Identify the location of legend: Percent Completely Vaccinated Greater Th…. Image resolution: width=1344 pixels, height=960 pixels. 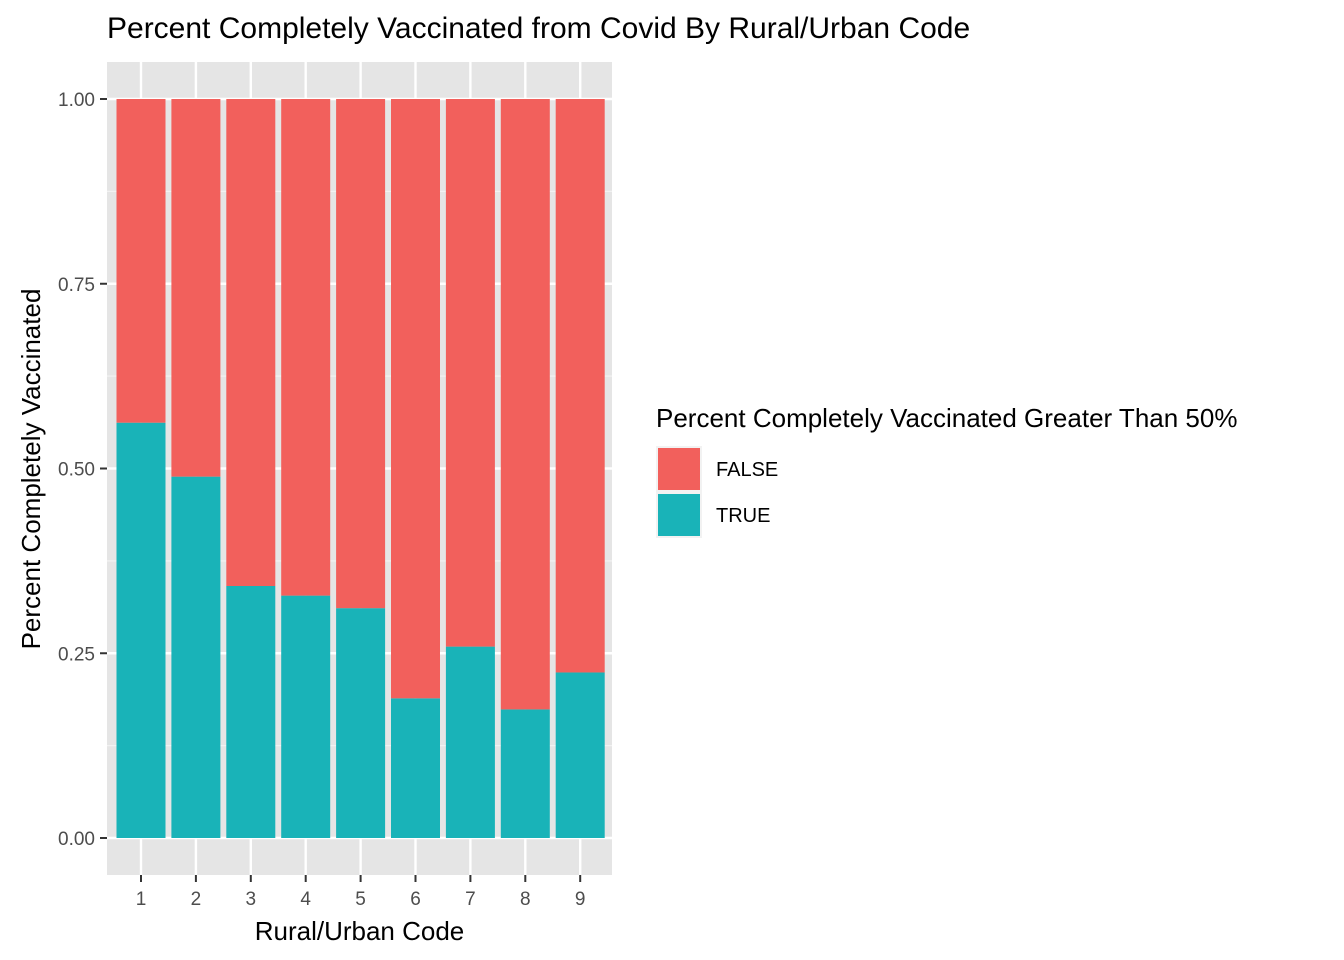
(946, 470).